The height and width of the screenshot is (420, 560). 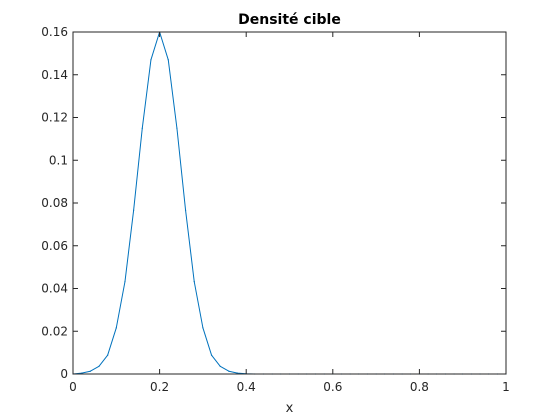 What do you see at coordinates (332, 387) in the screenshot?
I see `x-tick-label: 0.6` at bounding box center [332, 387].